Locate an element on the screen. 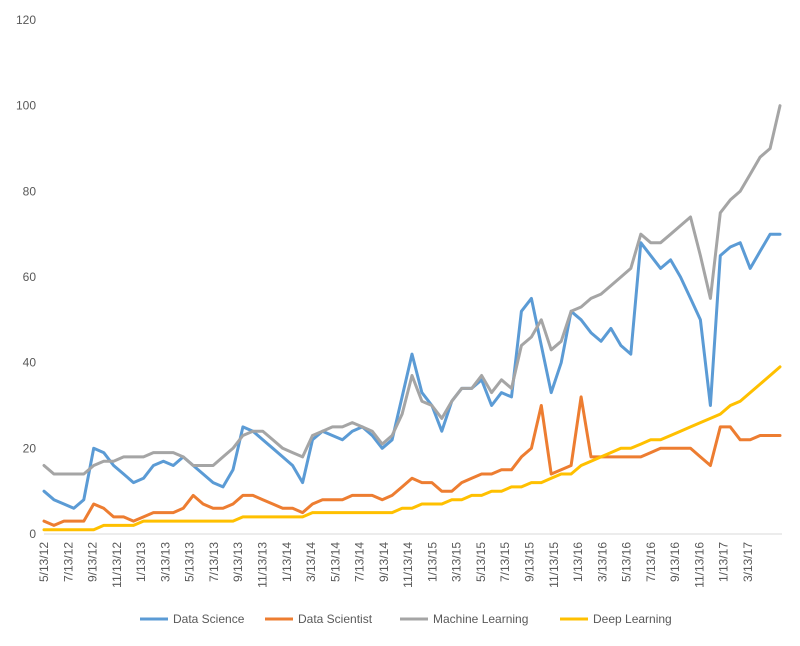  legend-label: Data Science is located at coordinates (209, 619).